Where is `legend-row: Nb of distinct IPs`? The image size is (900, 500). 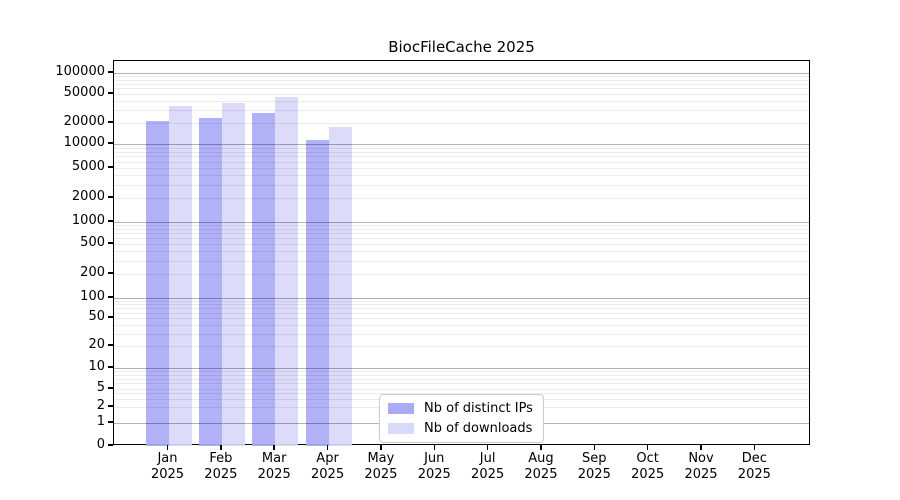
legend-row: Nb of distinct IPs is located at coordinates (460, 408).